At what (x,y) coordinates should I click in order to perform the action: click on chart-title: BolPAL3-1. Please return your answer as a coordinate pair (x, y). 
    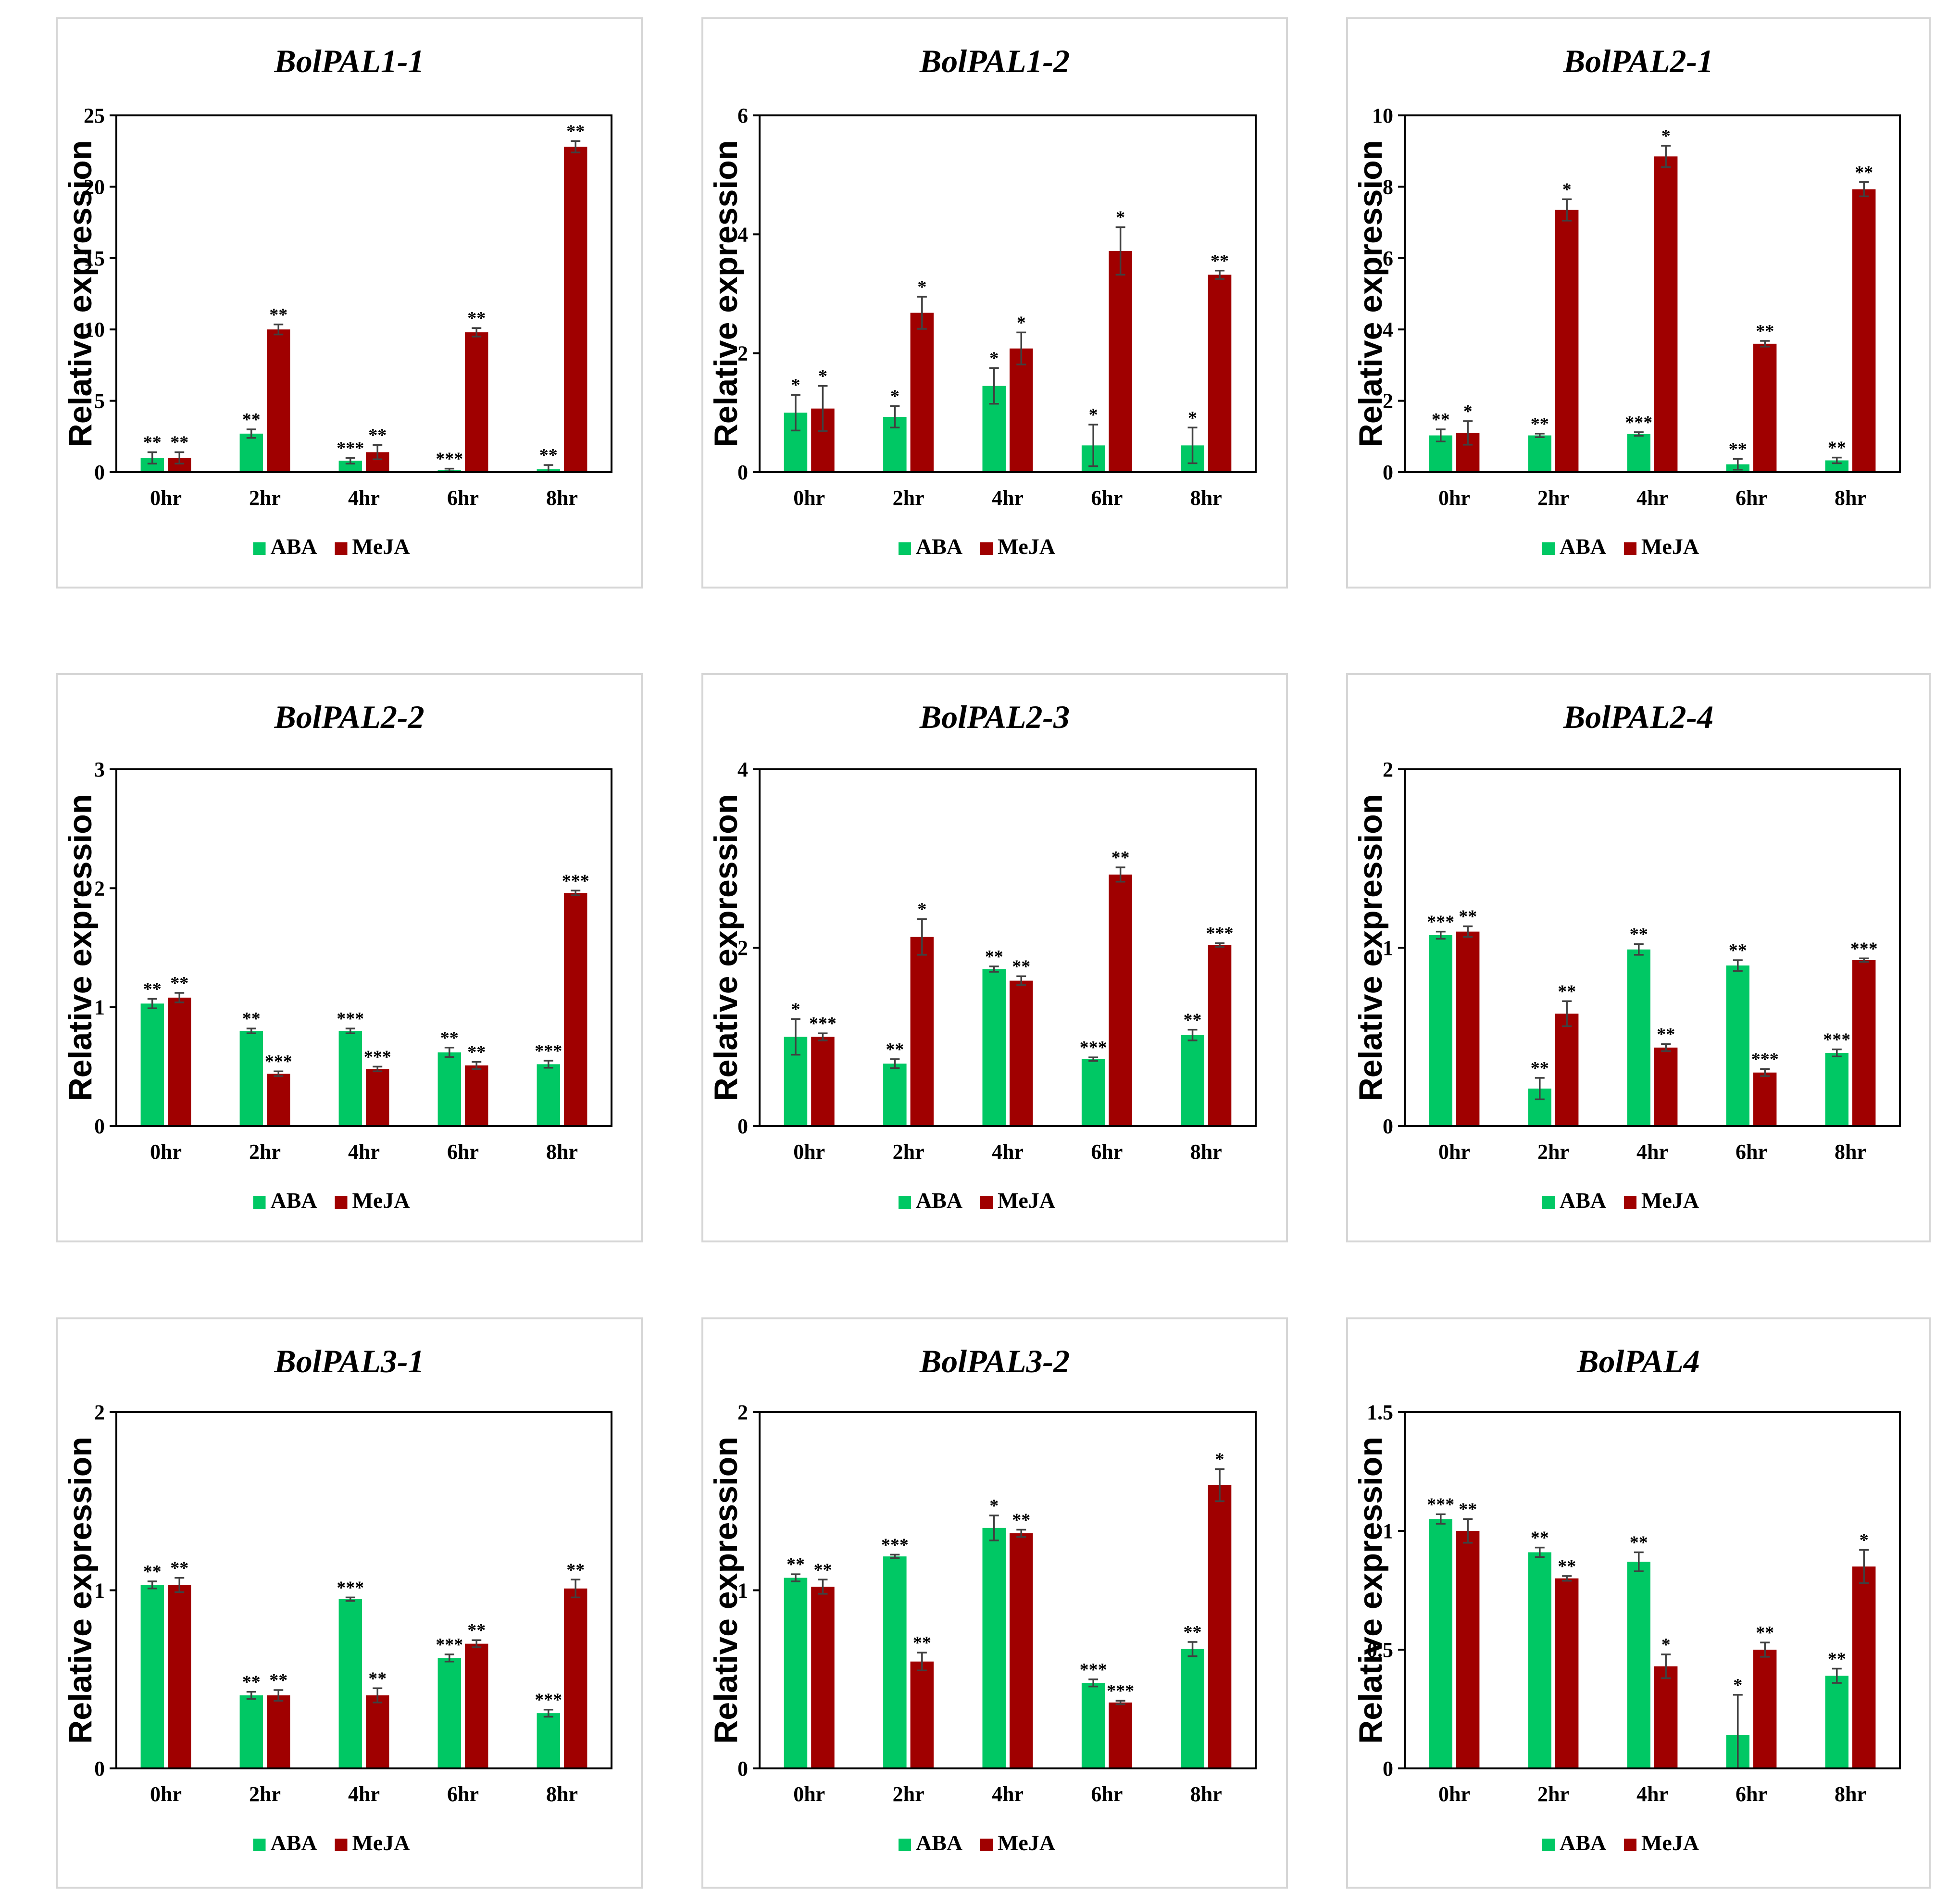
    Looking at the image, I should click on (349, 1361).